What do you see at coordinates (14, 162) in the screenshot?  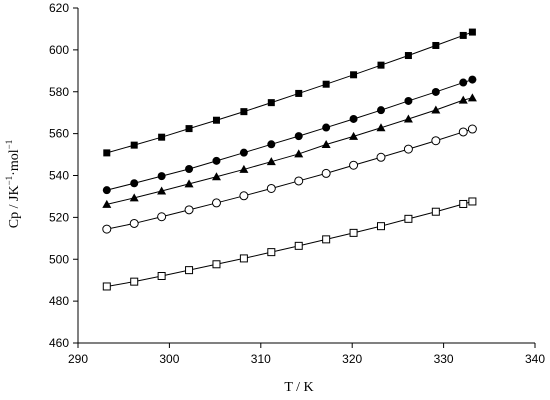 I see `y-axis-title-part-c: ·mol` at bounding box center [14, 162].